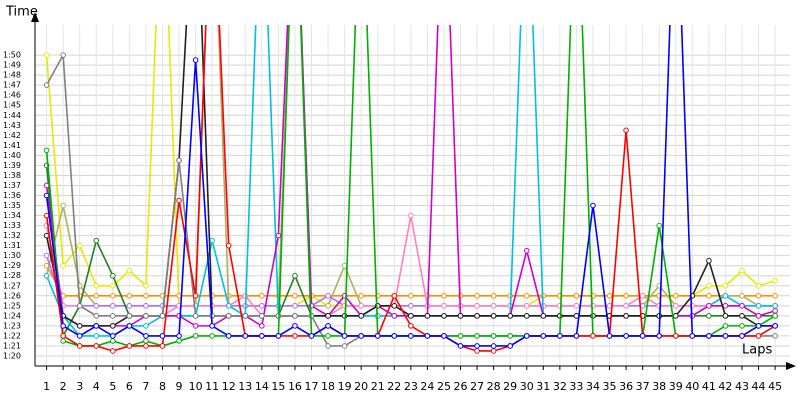 This screenshot has width=800, height=400. Describe the element at coordinates (759, 386) in the screenshot. I see `x-tick-label: 44` at that location.